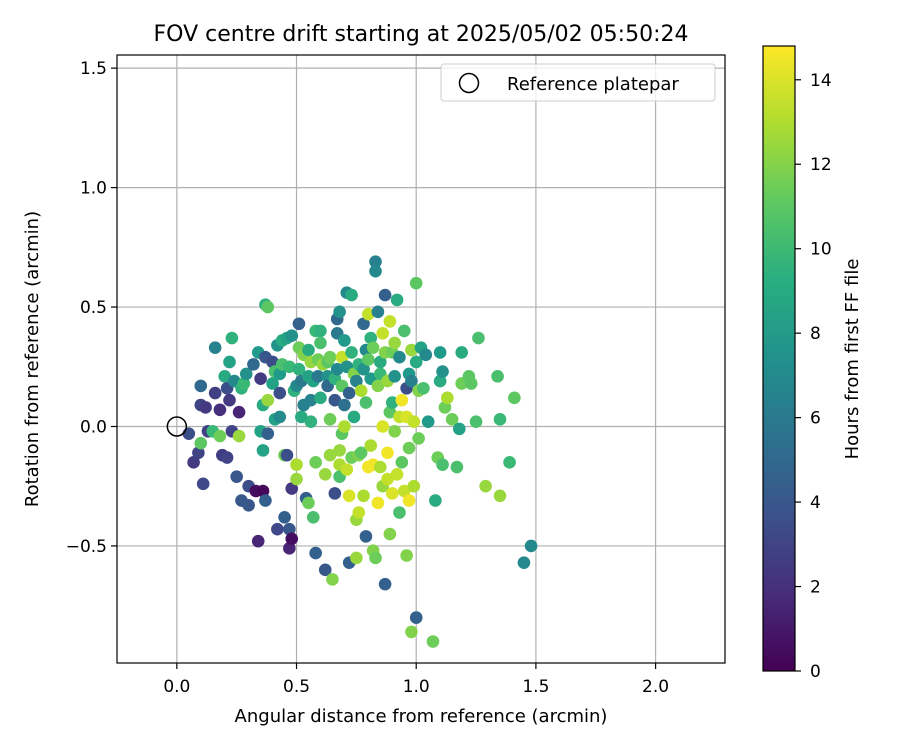 The image size is (900, 750). What do you see at coordinates (177, 426) in the screenshot?
I see `reference-platepar-marker` at bounding box center [177, 426].